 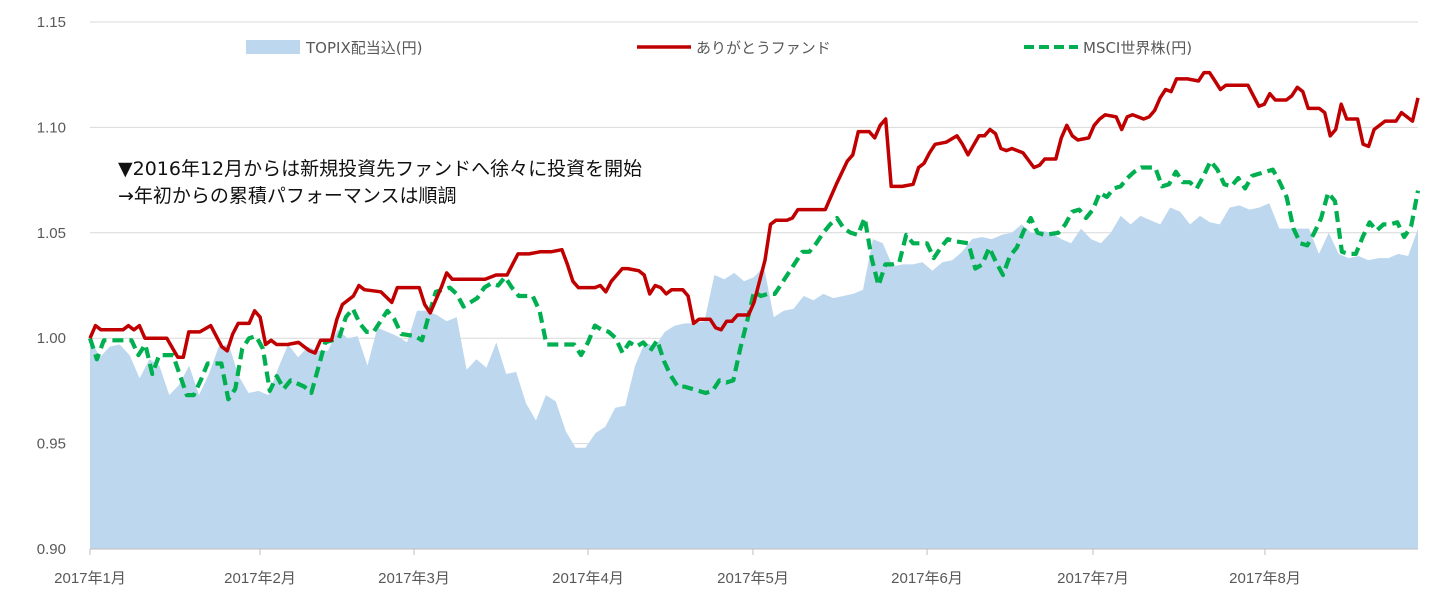 I want to click on y-tick-labels: 0.90 0.95 1.00 1.05 1.10 1.15, so click(x=51, y=286).